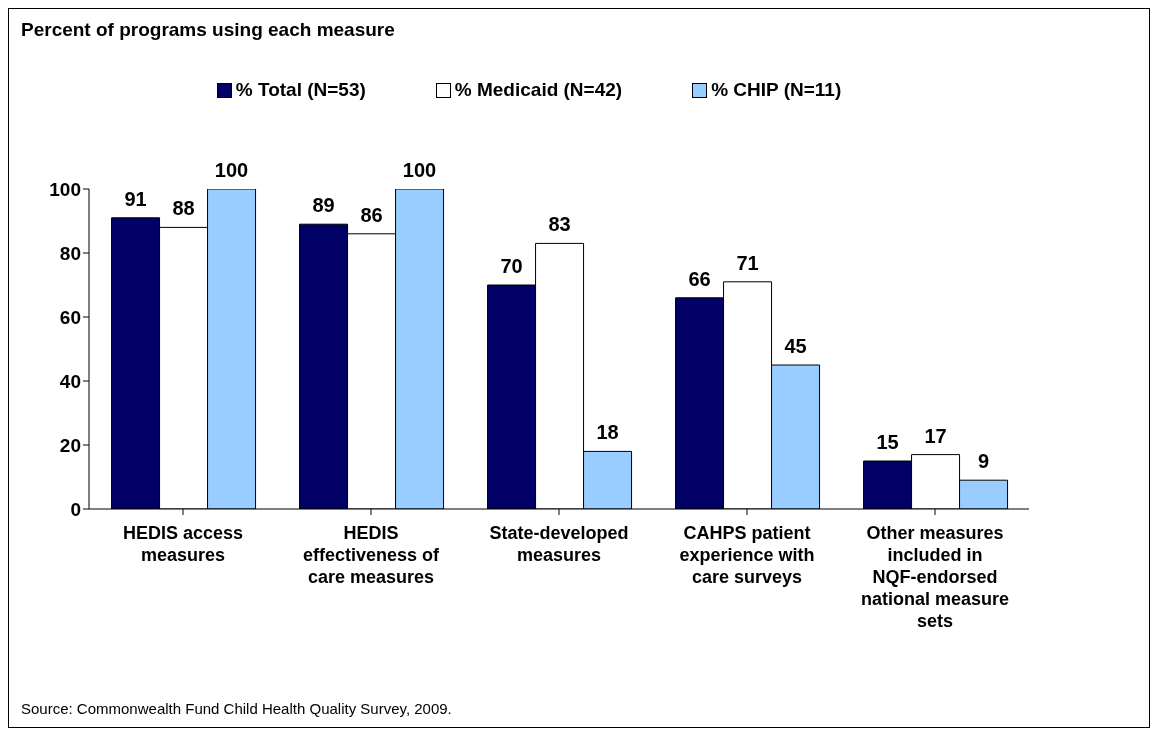 This screenshot has height=736, width=1158. I want to click on y-tick-label: 20, so click(70, 445).